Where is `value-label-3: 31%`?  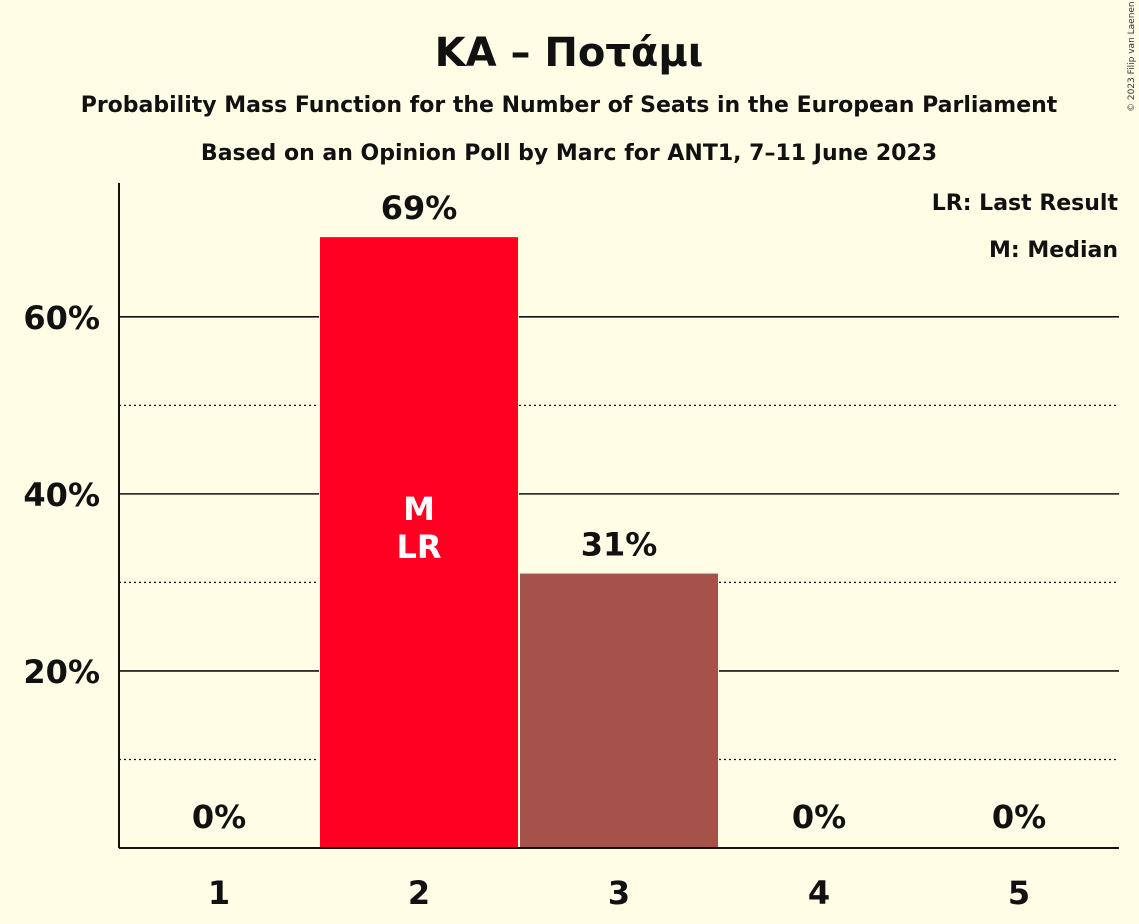
value-label-3: 31% is located at coordinates (619, 545).